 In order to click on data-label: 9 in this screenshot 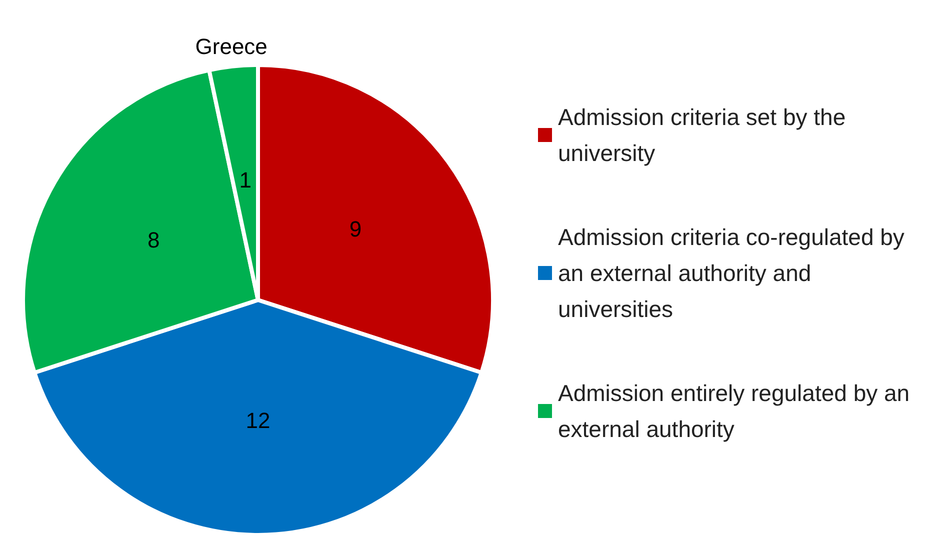, I will do `click(355, 229)`.